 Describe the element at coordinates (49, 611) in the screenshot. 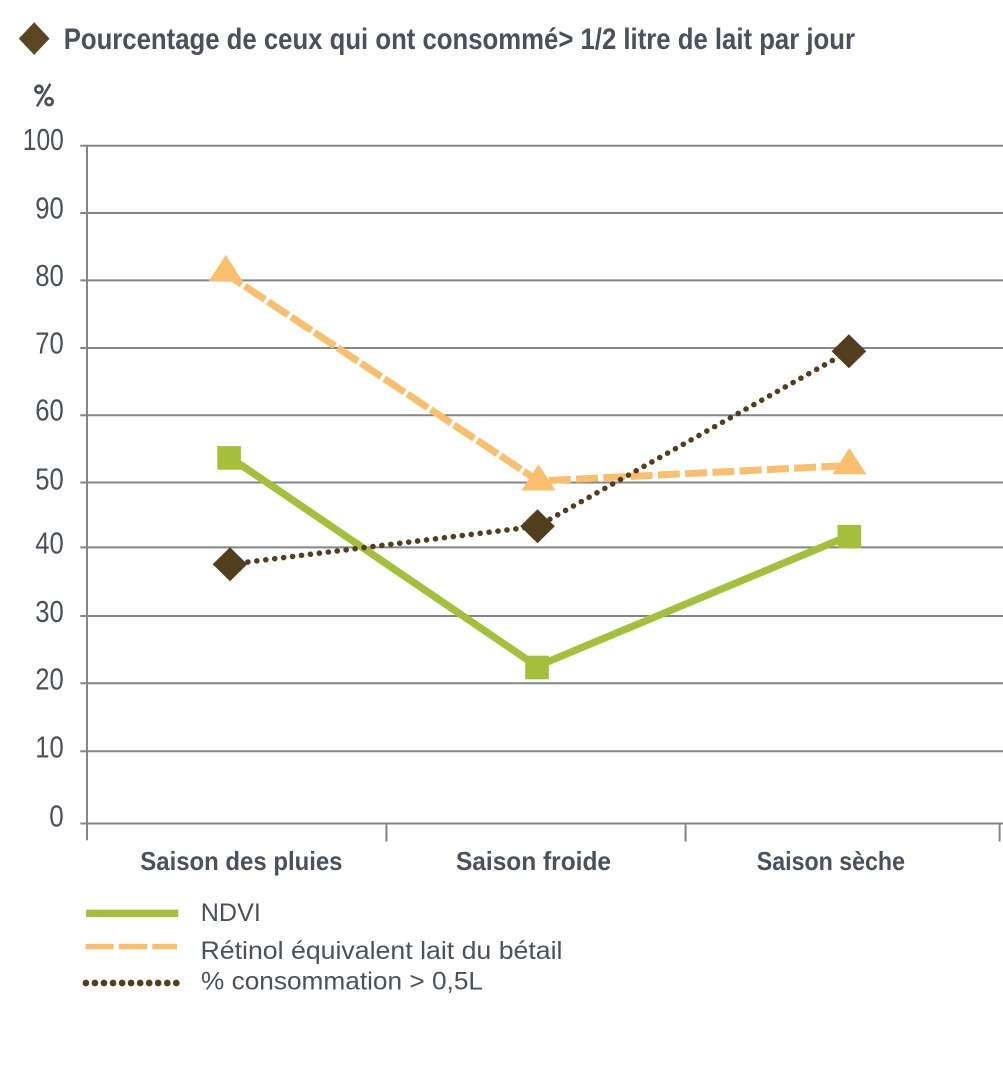

I see `svg-text: 30` at that location.